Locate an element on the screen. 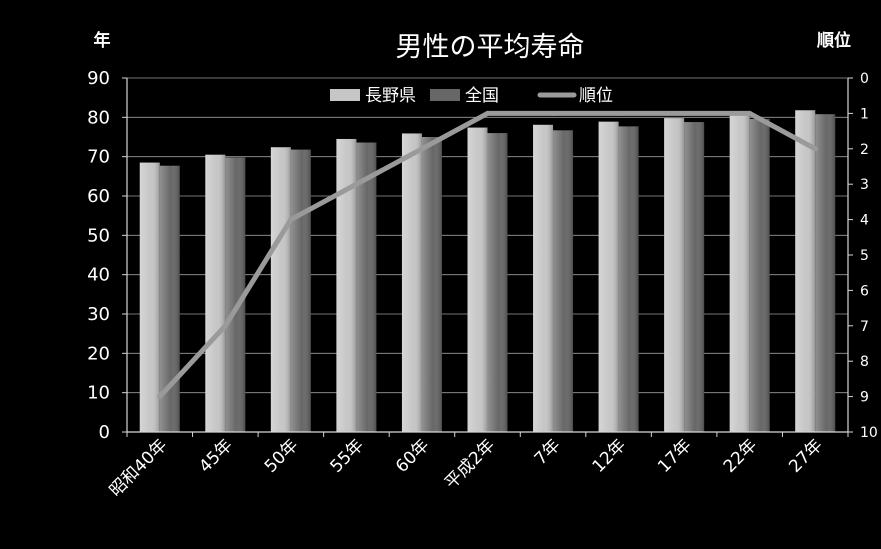  right-tick-label: 9 is located at coordinates (864, 398).